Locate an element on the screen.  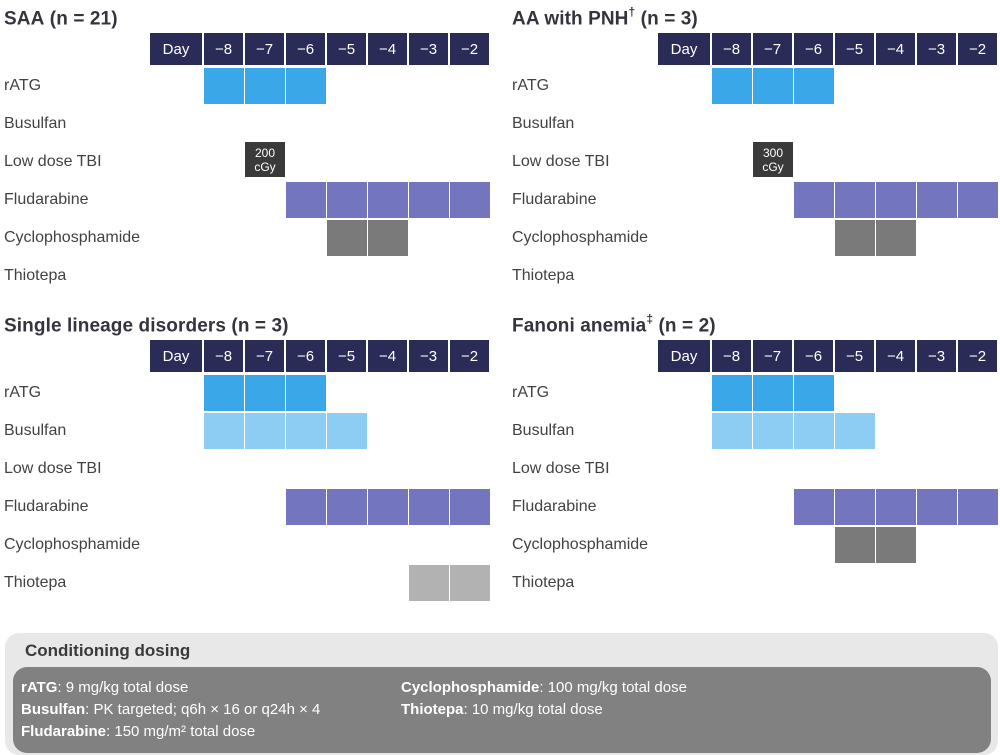
panel-title-text: SAA is located at coordinates (24, 19).